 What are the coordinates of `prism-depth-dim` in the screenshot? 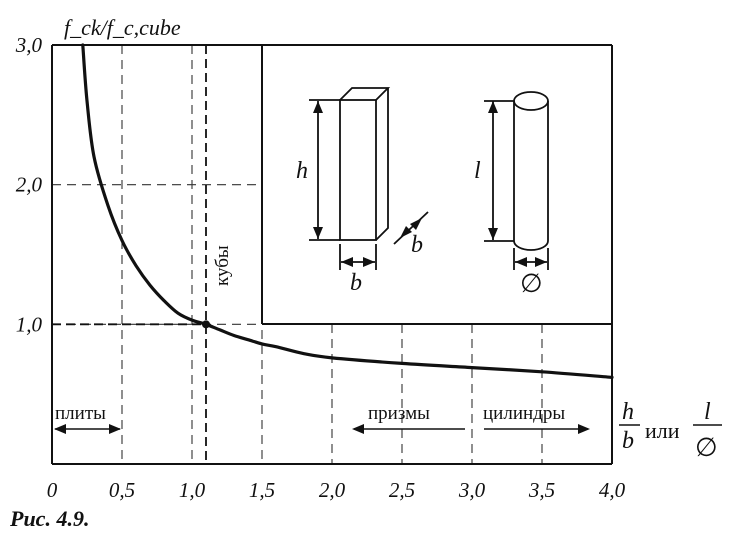 It's located at (411, 228).